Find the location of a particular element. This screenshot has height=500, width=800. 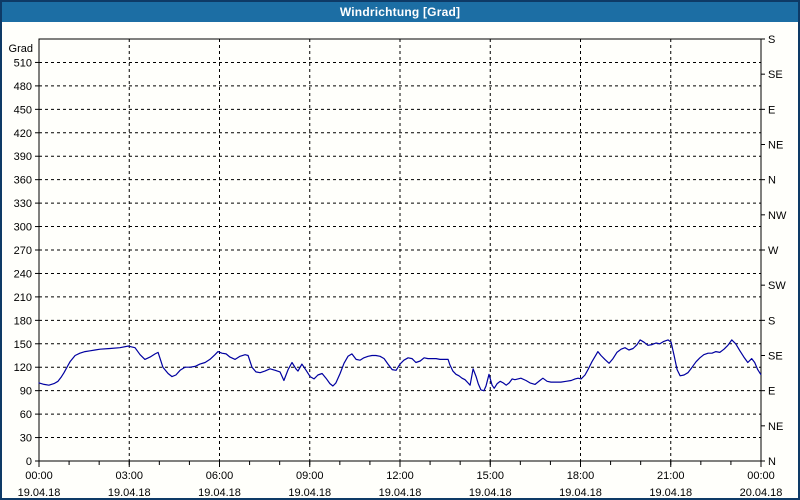

y-axis-tick-label: 0 is located at coordinates (29, 462).